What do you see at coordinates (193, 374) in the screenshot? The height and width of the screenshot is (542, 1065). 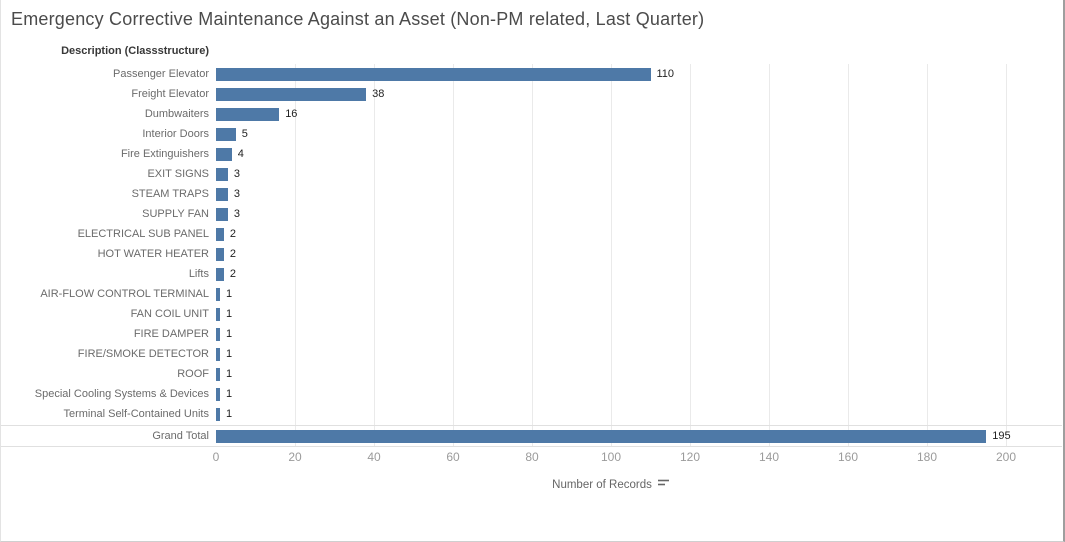 I see `category-label: ROOF` at bounding box center [193, 374].